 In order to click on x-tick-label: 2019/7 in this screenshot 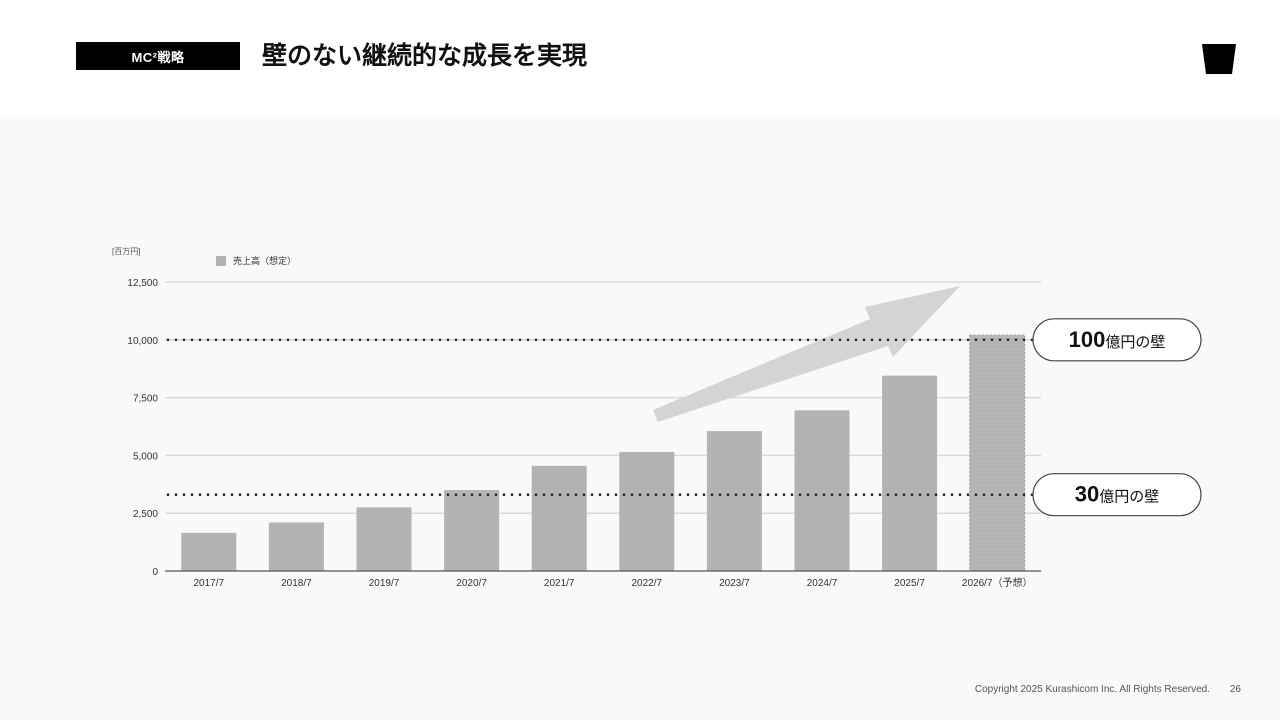, I will do `click(384, 583)`.